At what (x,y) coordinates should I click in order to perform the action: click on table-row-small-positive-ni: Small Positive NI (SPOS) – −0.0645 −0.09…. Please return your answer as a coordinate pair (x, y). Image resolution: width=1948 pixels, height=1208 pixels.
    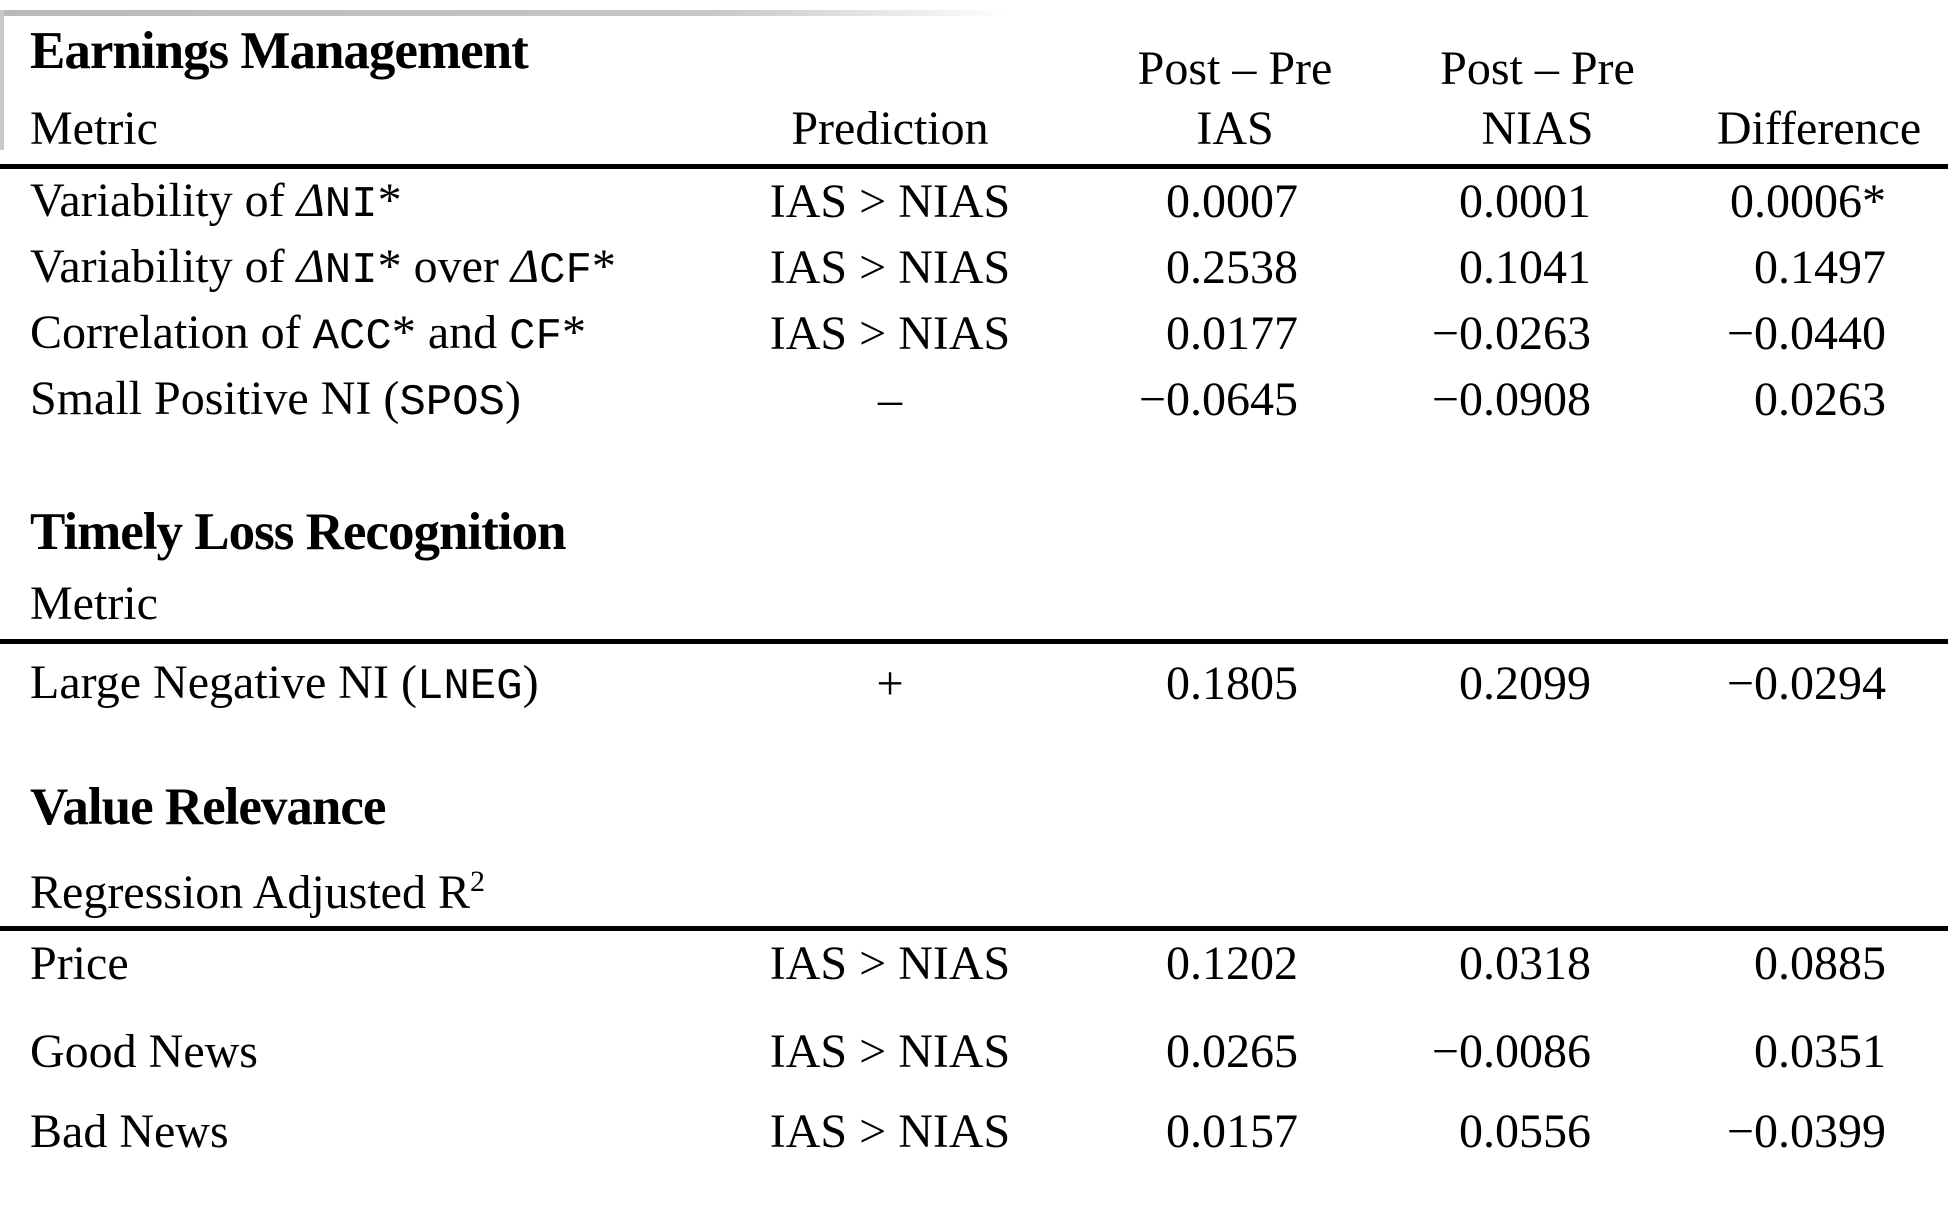
    Looking at the image, I should click on (974, 400).